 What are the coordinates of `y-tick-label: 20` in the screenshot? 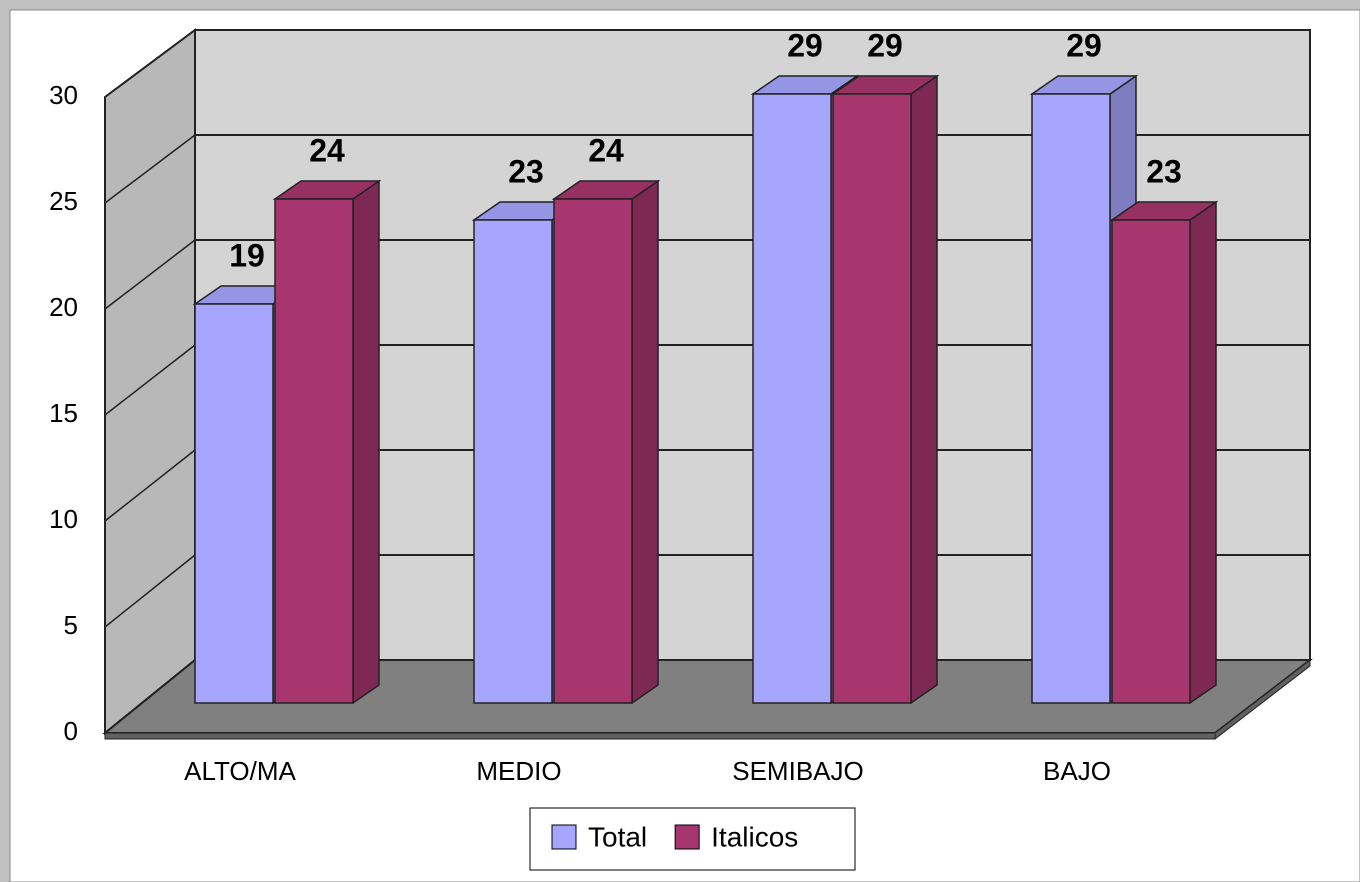 It's located at (63, 307).